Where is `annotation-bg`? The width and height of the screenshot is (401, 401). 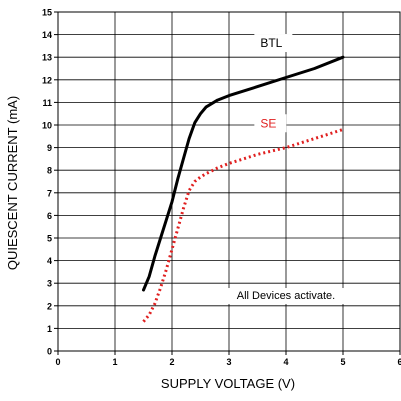 annotation-bg is located at coordinates (287, 296).